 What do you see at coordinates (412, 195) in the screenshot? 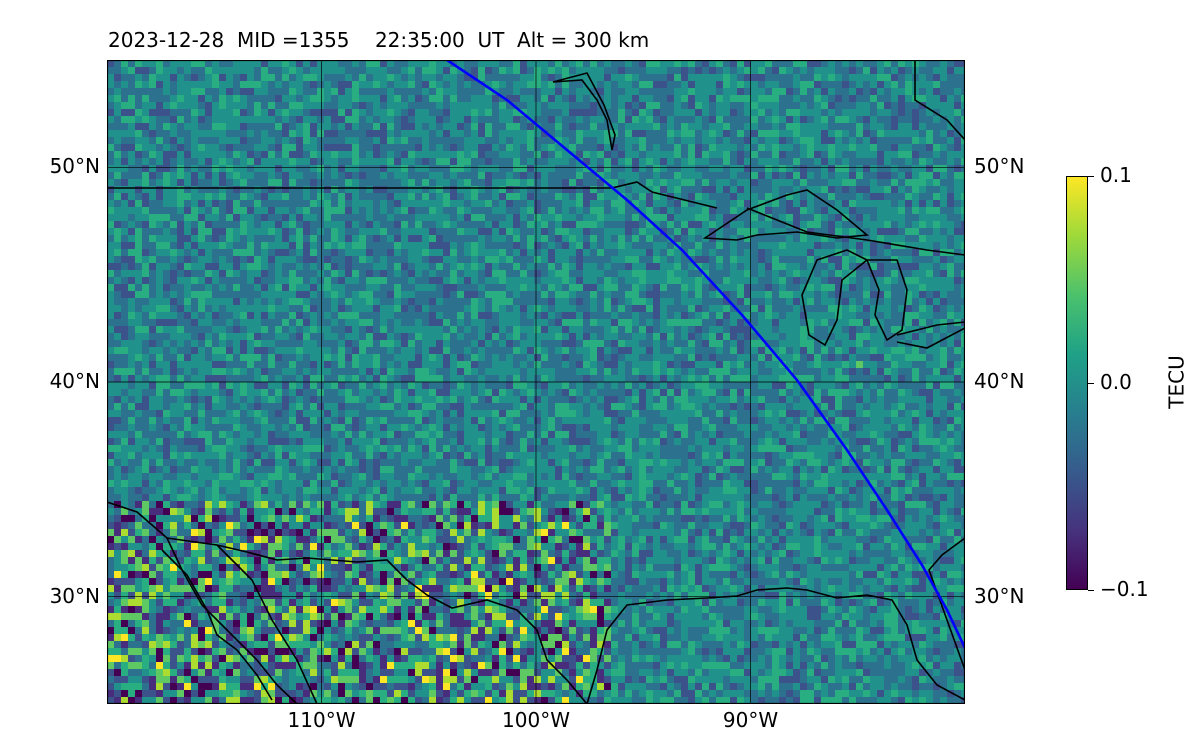
I see `us-canada-border` at bounding box center [412, 195].